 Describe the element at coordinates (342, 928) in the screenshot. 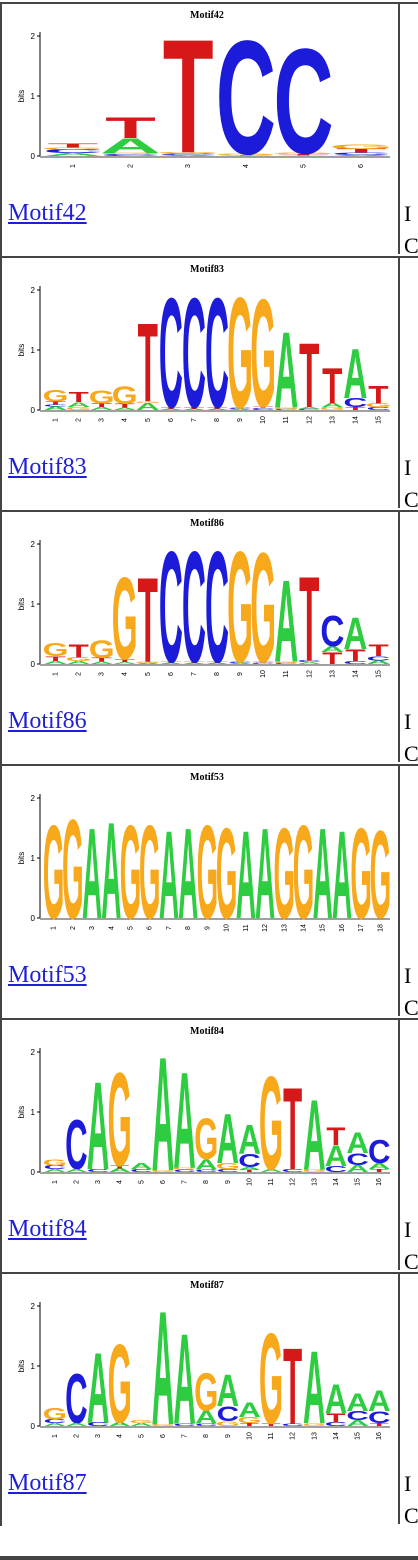

I see `position-label: 16` at that location.